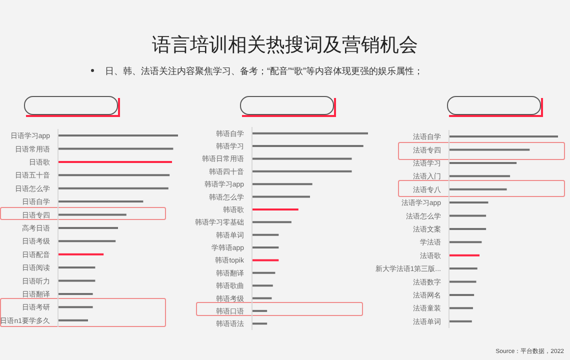 This screenshot has width=570, height=360. Describe the element at coordinates (264, 71) in the screenshot. I see `text: 日、韩、法语关注内容聚焦学习、备考；“配音”“歌”等内容体现更强的娱乐属性；` at that location.